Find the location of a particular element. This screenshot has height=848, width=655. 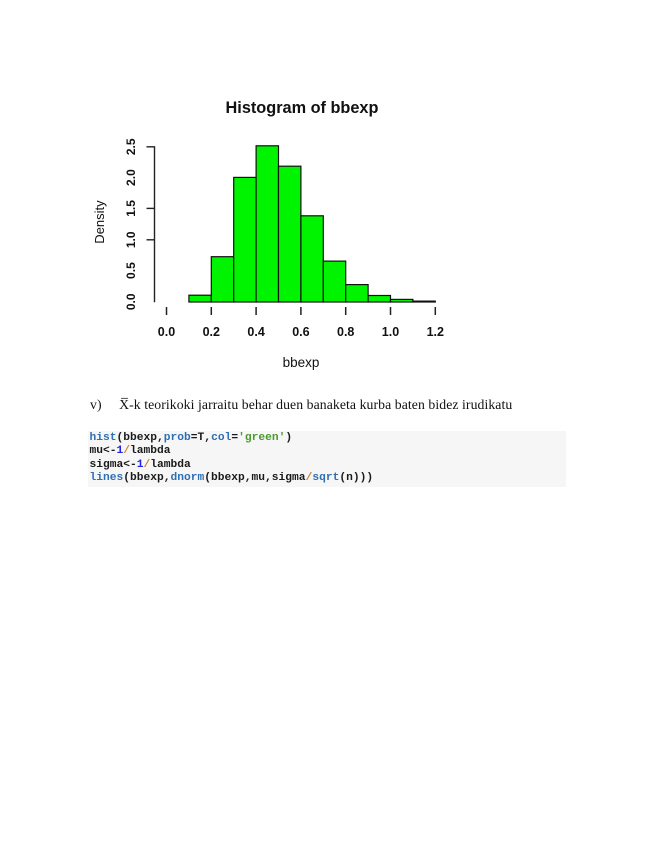

svg-text: 0.4 is located at coordinates (255, 332).